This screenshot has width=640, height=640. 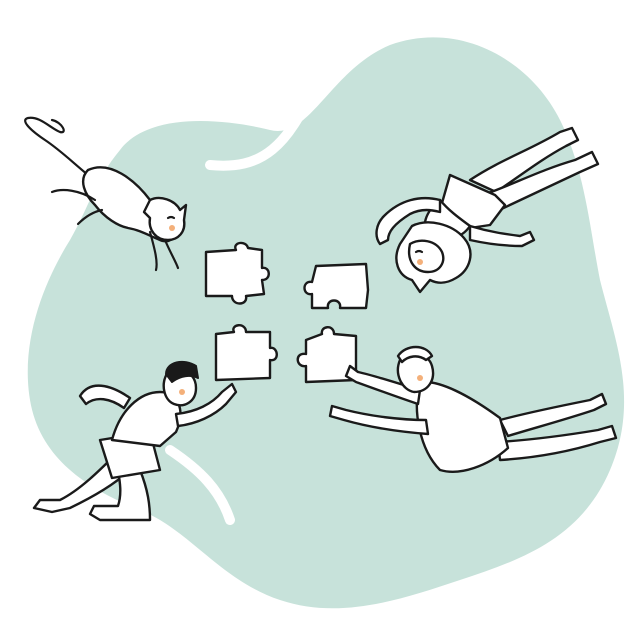 I want to click on man-right-cheek, so click(x=420, y=378).